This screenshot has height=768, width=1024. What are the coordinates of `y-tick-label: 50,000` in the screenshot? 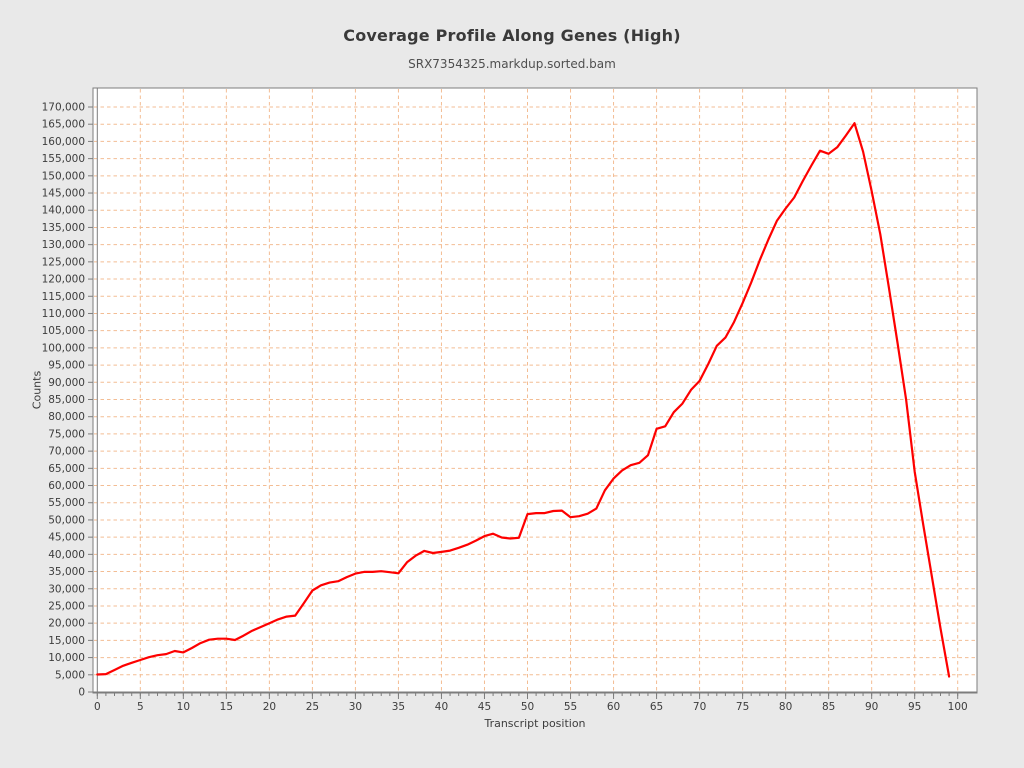 It's located at (66, 520).